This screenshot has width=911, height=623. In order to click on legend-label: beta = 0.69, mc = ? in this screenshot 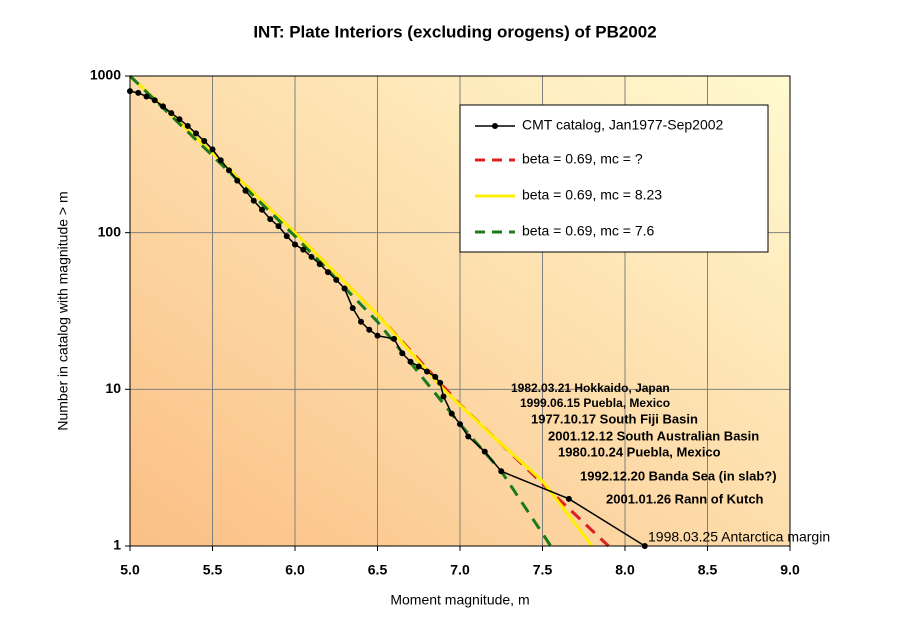, I will do `click(582, 159)`.